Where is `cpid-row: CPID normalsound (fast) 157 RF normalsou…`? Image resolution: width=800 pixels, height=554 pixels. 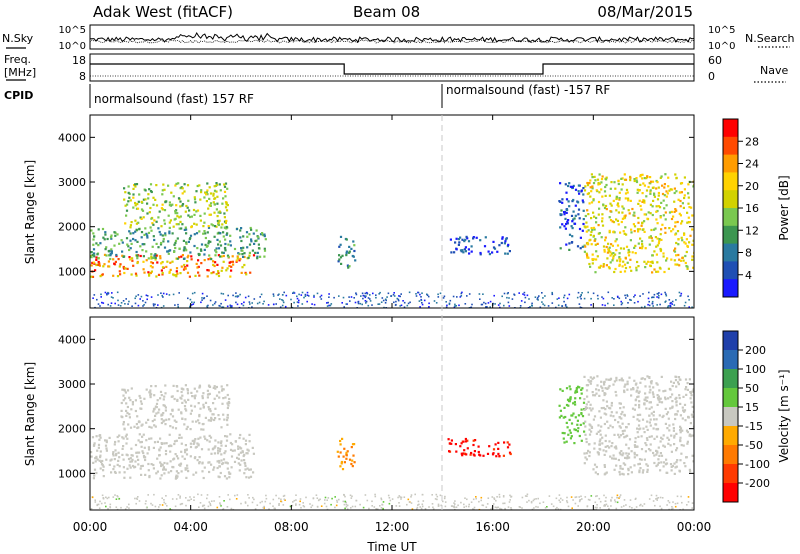 cpid-row: CPID normalsound (fast) 157 RF normalsou… is located at coordinates (307, 95).